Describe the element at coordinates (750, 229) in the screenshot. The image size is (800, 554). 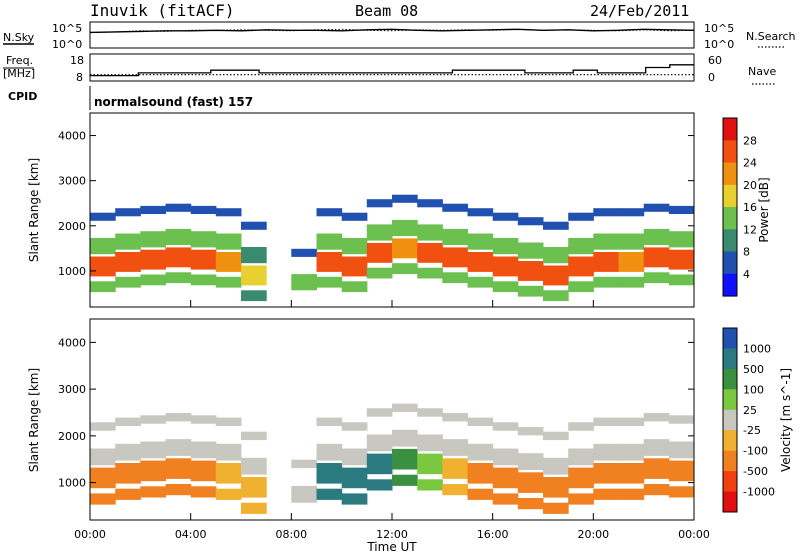
I see `power-colorbar-tick: 12` at that location.